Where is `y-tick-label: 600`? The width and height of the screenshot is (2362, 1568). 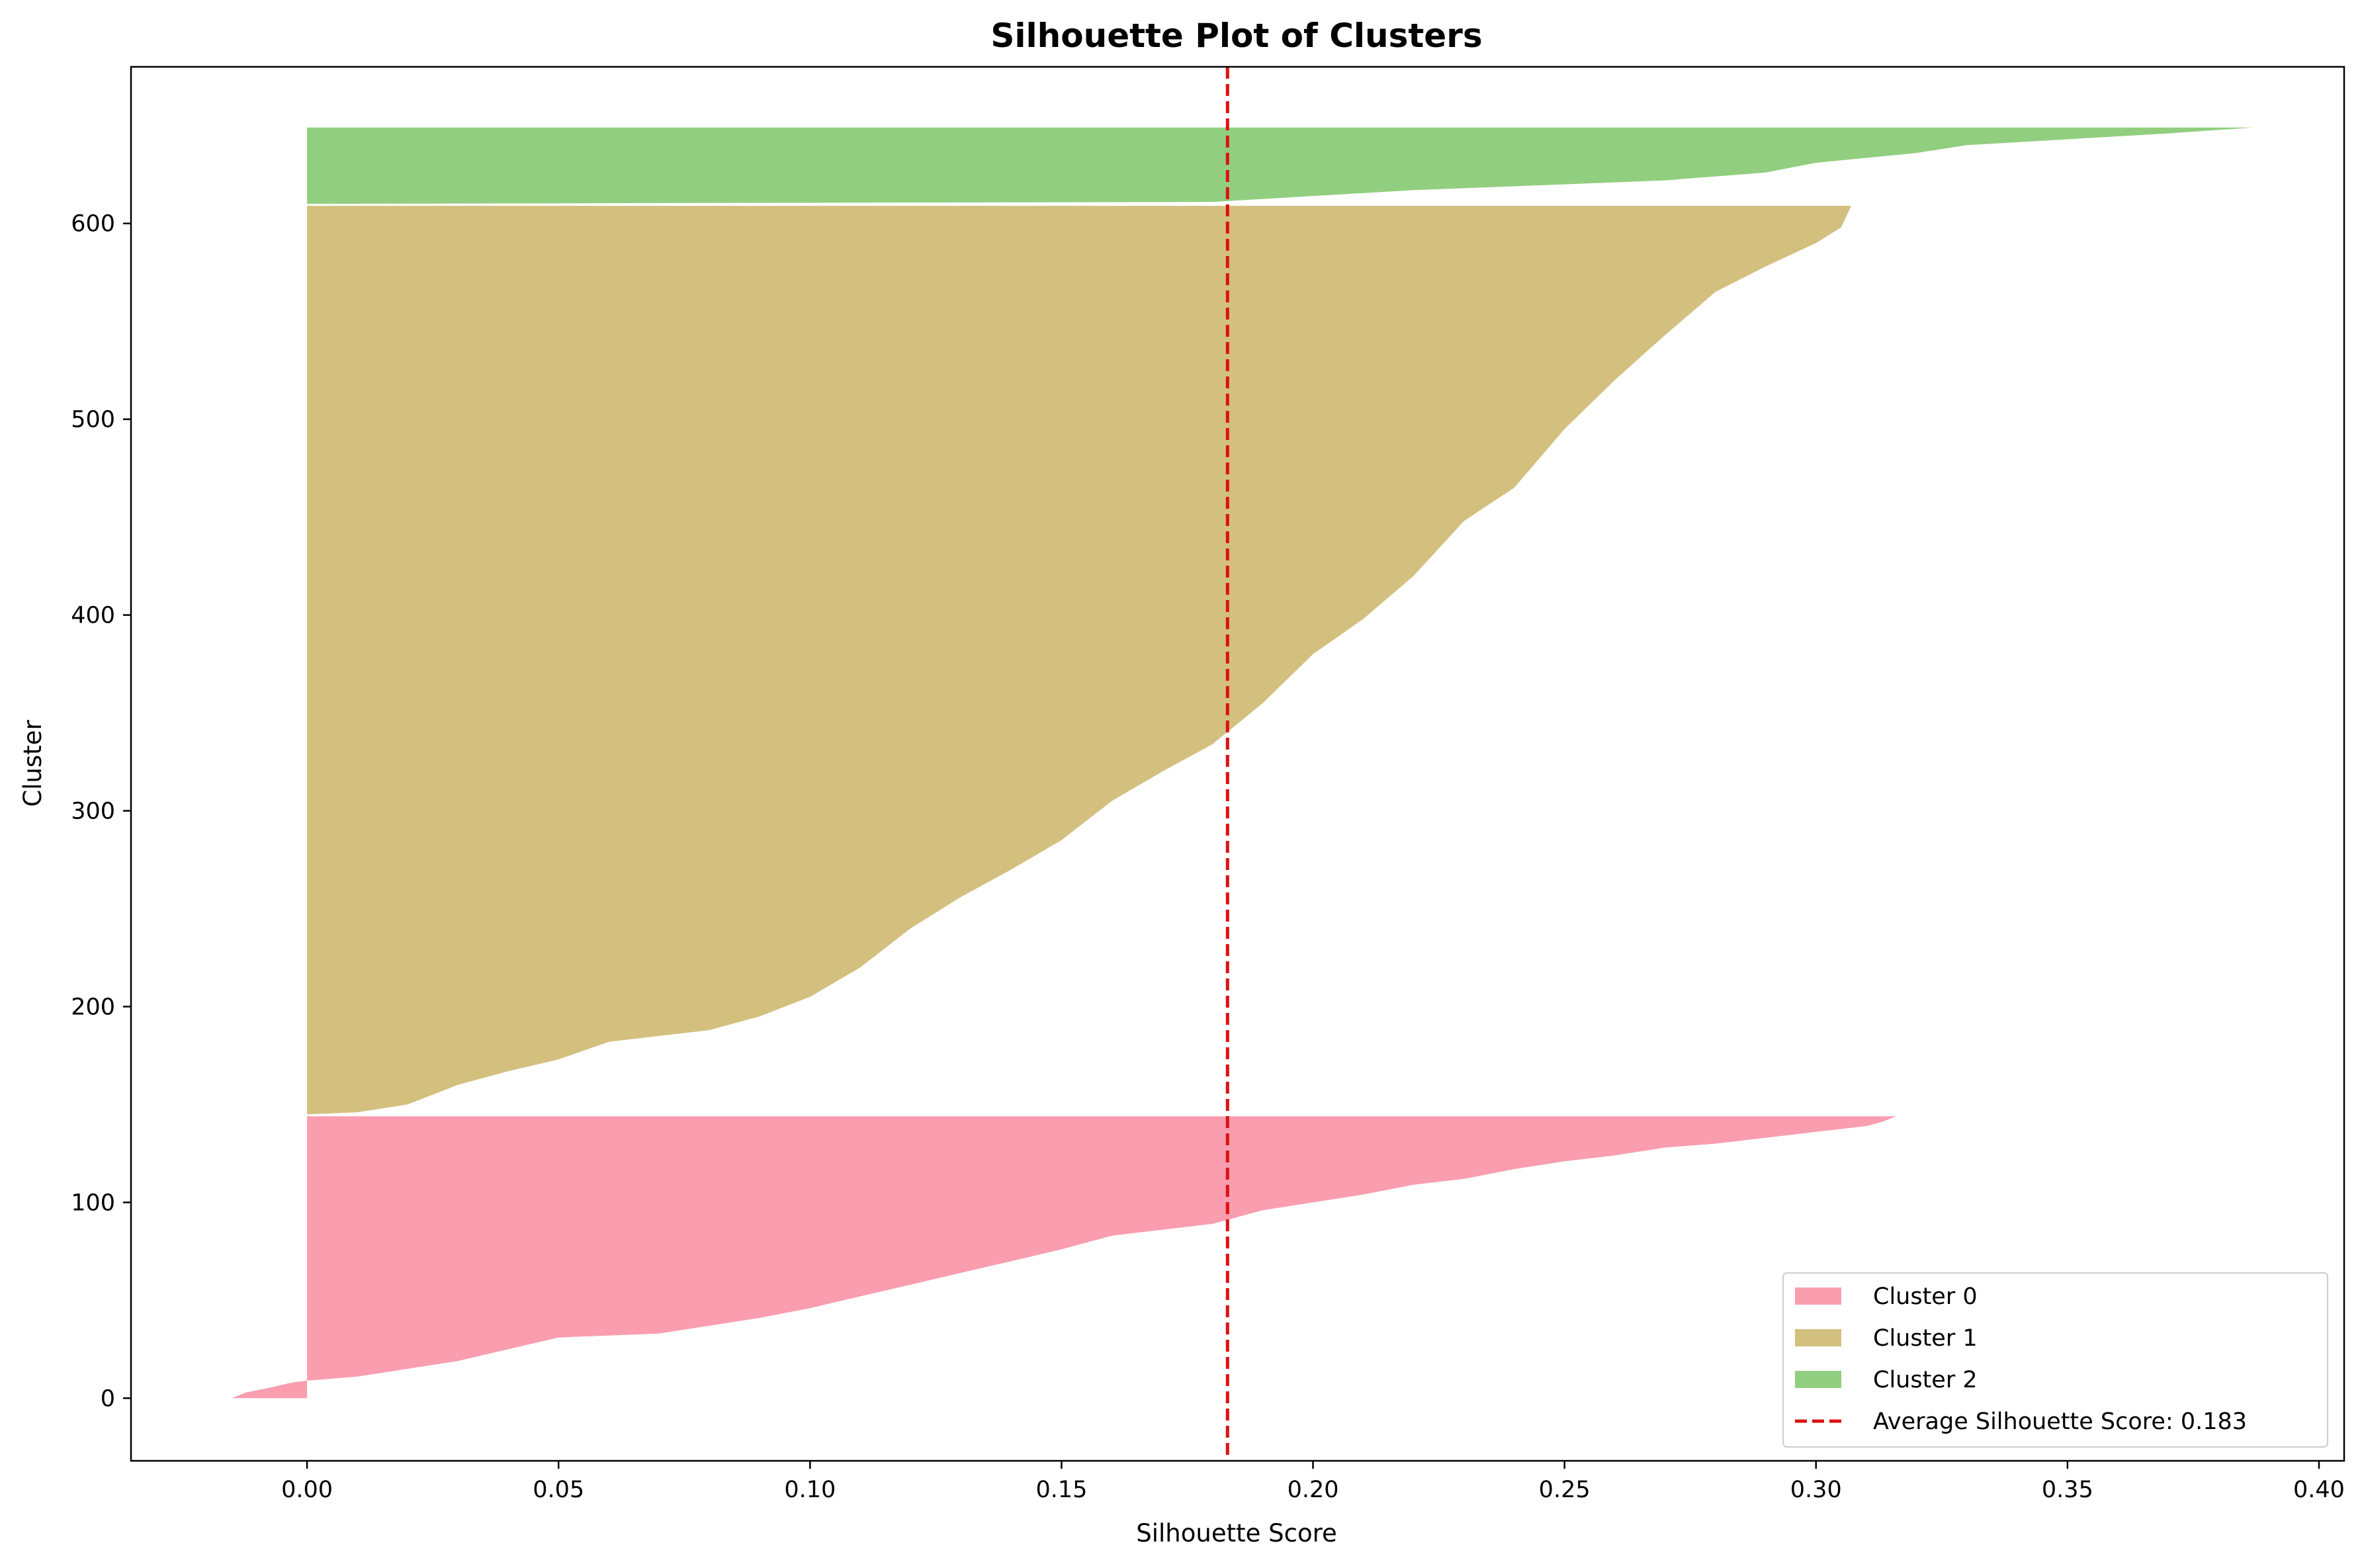 y-tick-label: 600 is located at coordinates (93, 224).